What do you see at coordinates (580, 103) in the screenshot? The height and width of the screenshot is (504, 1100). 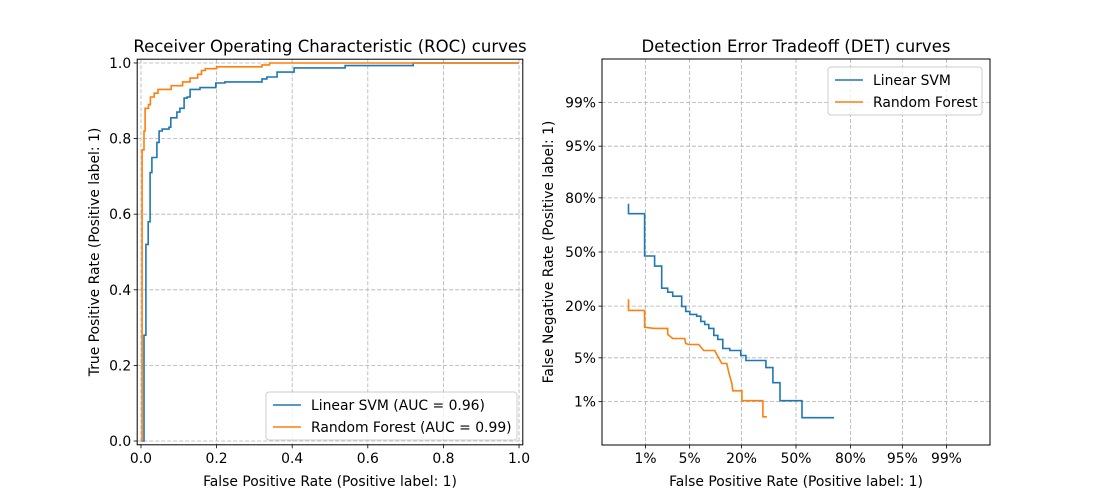 I see `det-y-tick-label: 99%` at bounding box center [580, 103].